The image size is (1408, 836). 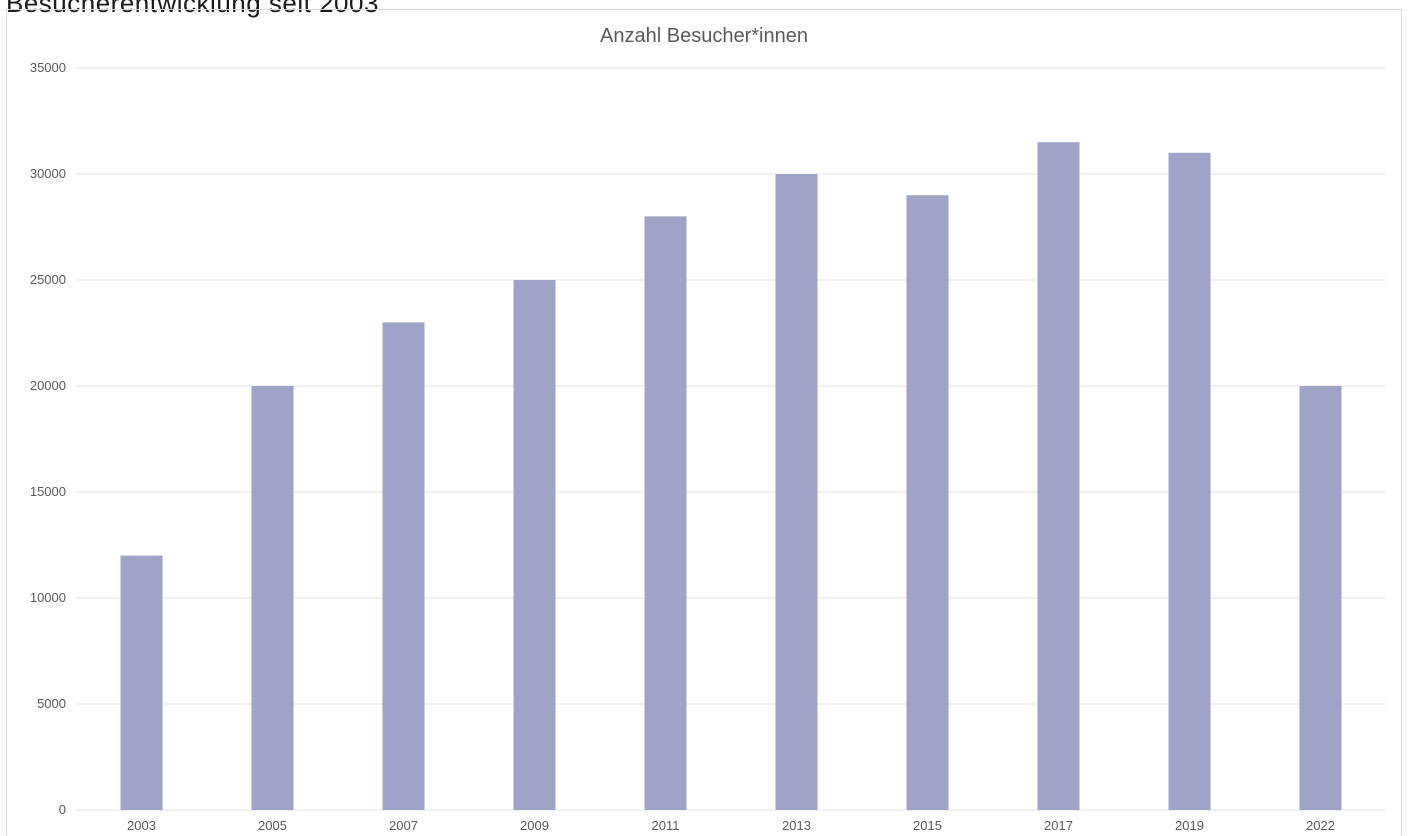 I want to click on y-tick-label: 15000, so click(x=48, y=491).